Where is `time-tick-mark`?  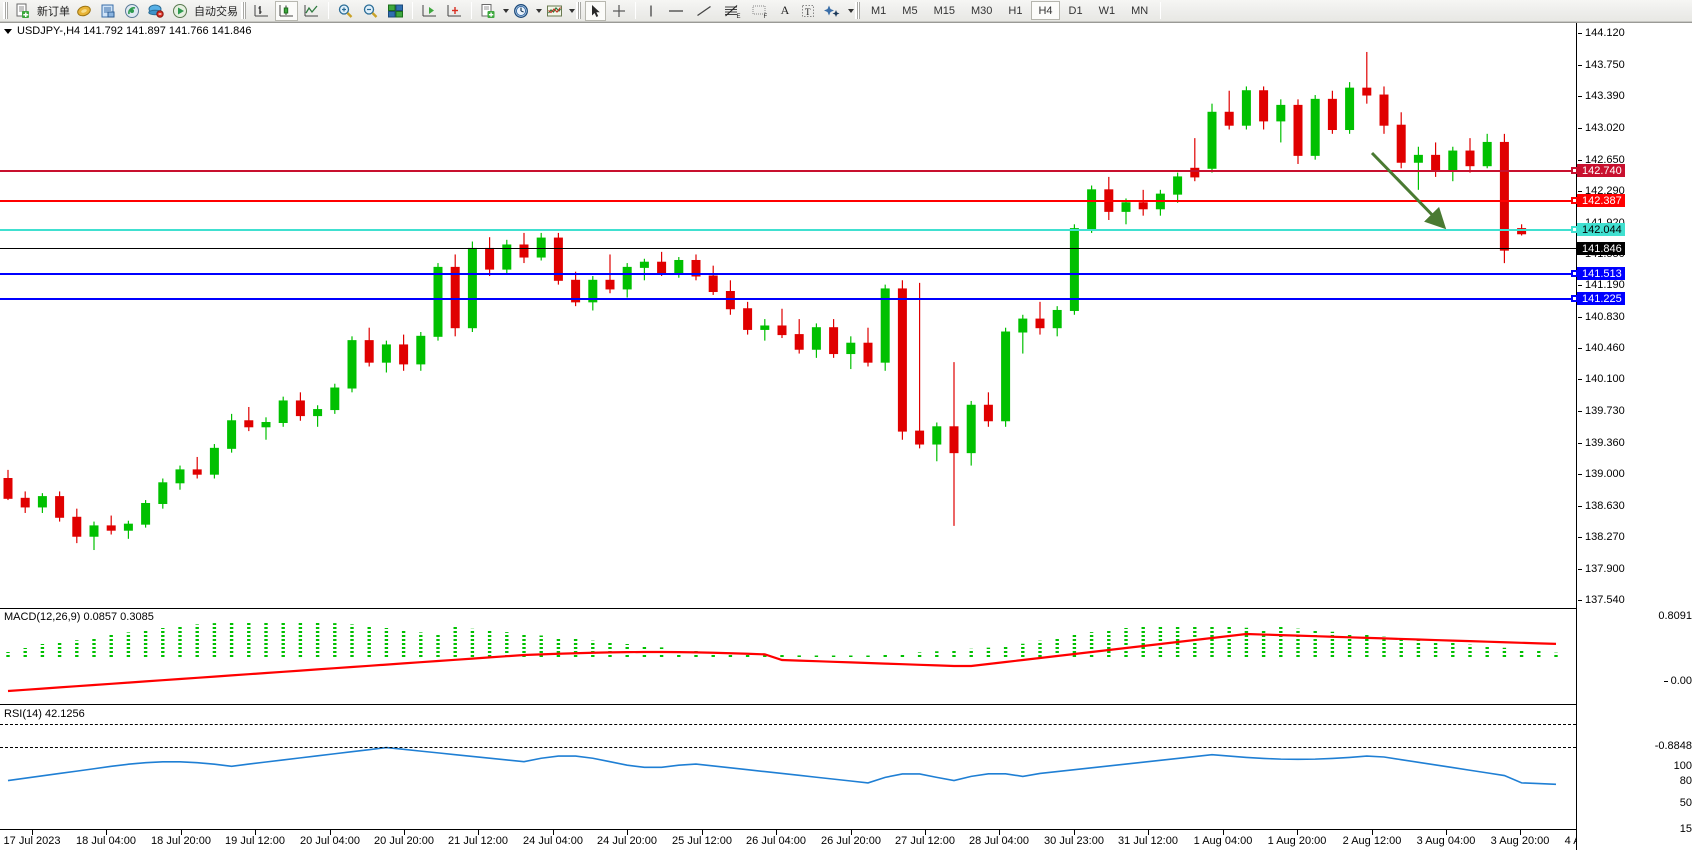
time-tick-mark is located at coordinates (1297, 832).